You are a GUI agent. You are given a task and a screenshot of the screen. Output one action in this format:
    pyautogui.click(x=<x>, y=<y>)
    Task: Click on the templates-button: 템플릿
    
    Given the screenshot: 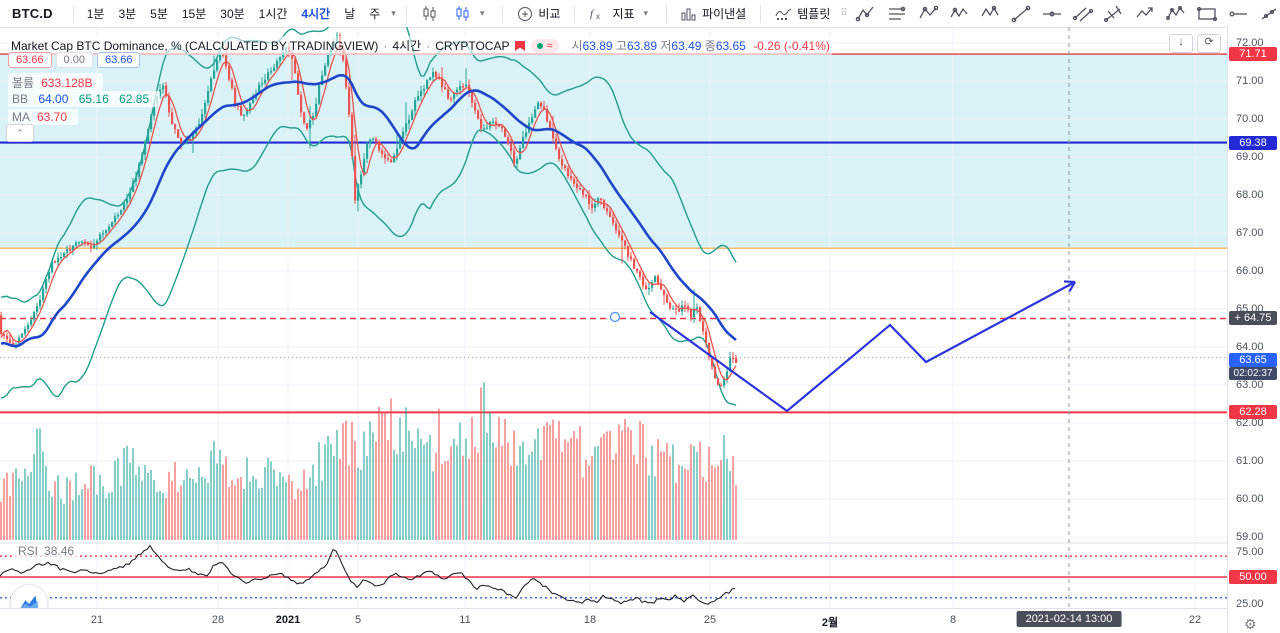 What is the action you would take?
    pyautogui.click(x=802, y=13)
    